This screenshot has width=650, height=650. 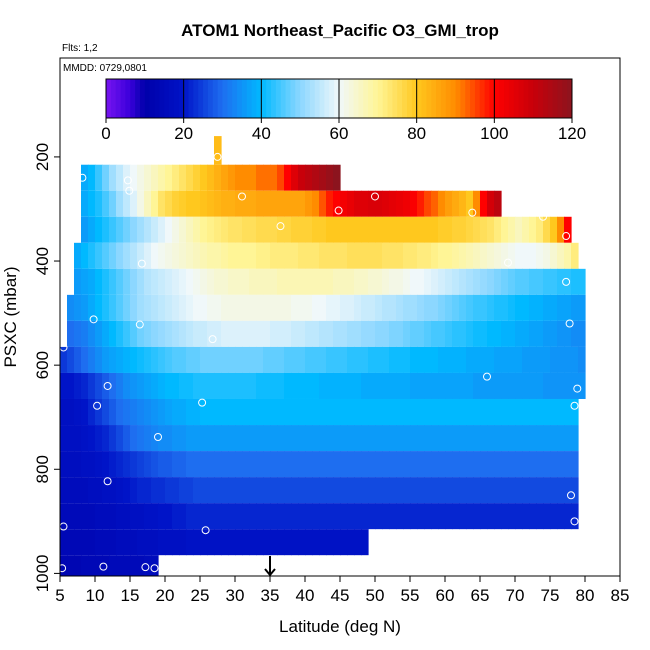 I want to click on colorbar: 0 20 40 60 80 100 120, so click(x=343, y=110).